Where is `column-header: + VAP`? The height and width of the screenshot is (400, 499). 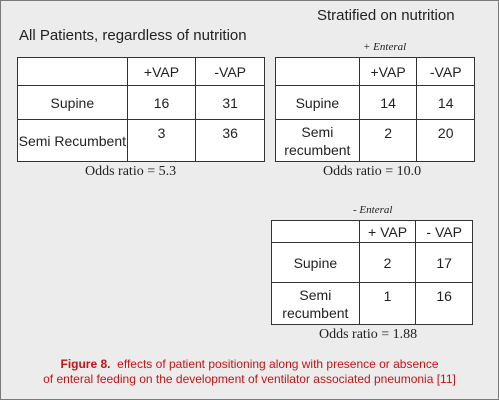
column-header: + VAP is located at coordinates (387, 231).